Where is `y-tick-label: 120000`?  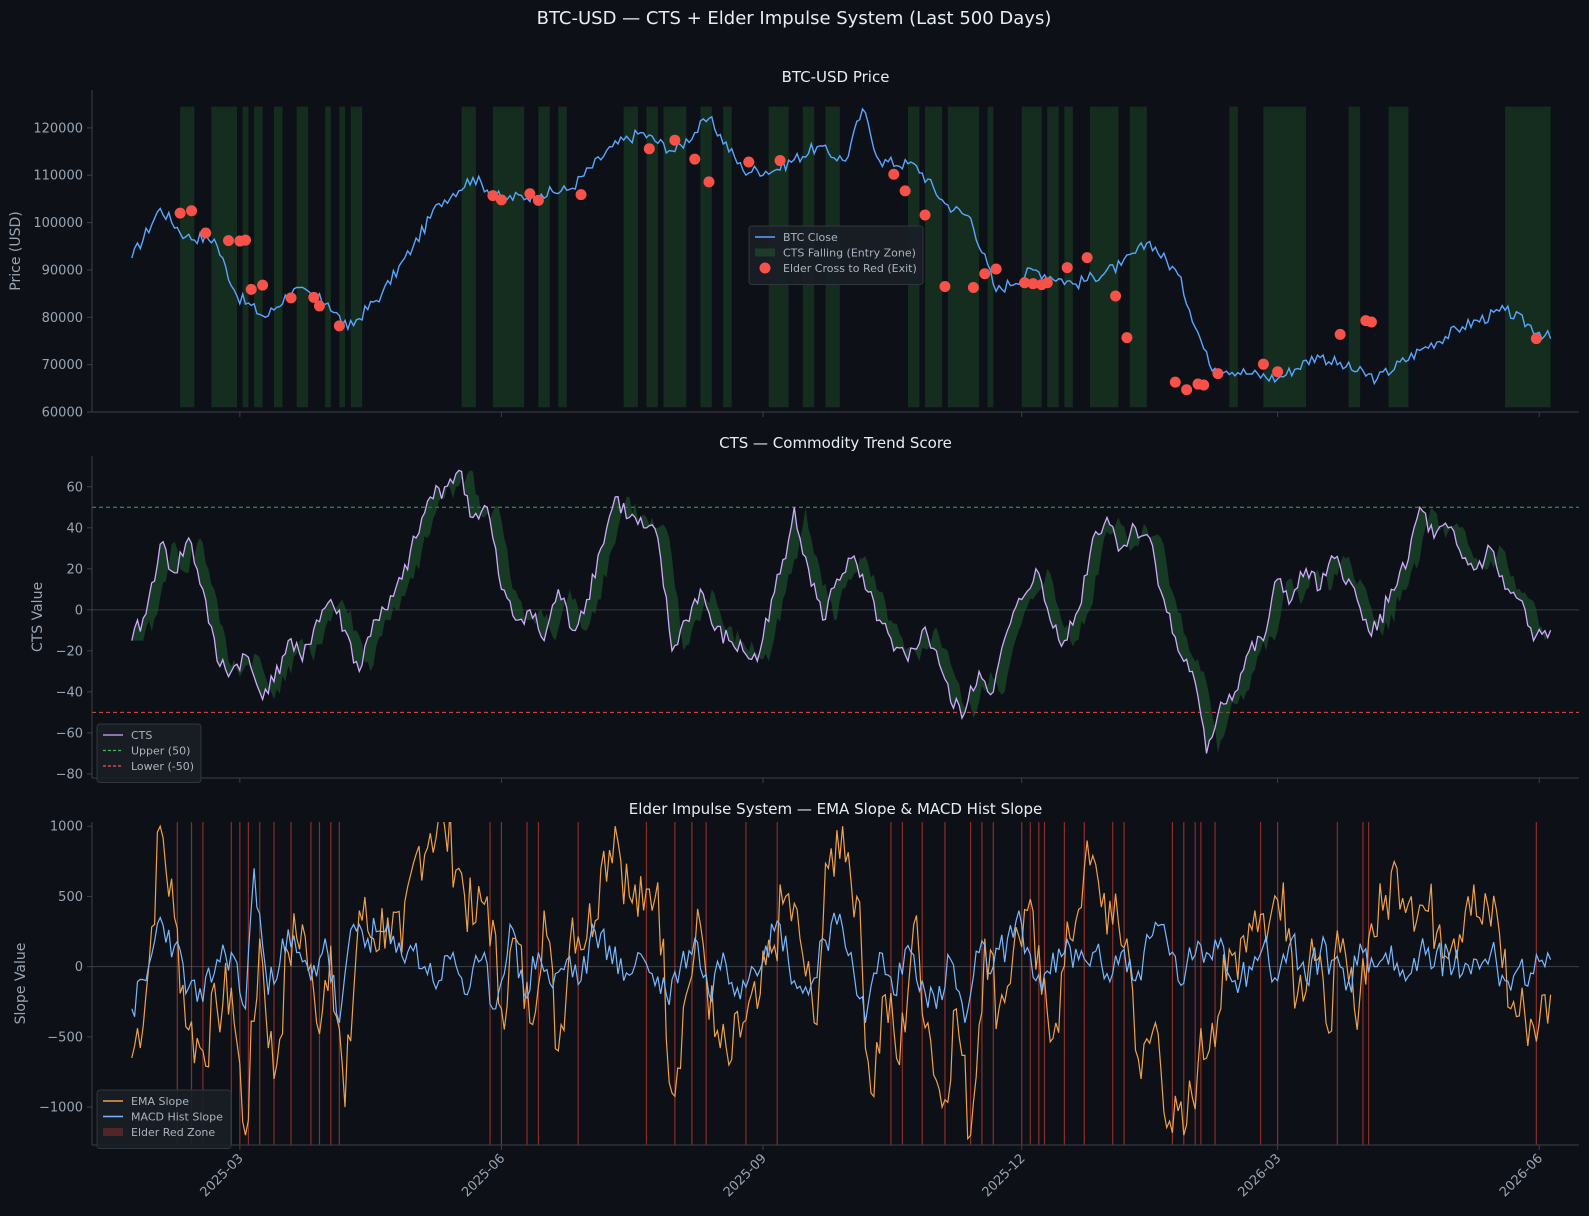 y-tick-label: 120000 is located at coordinates (58, 128).